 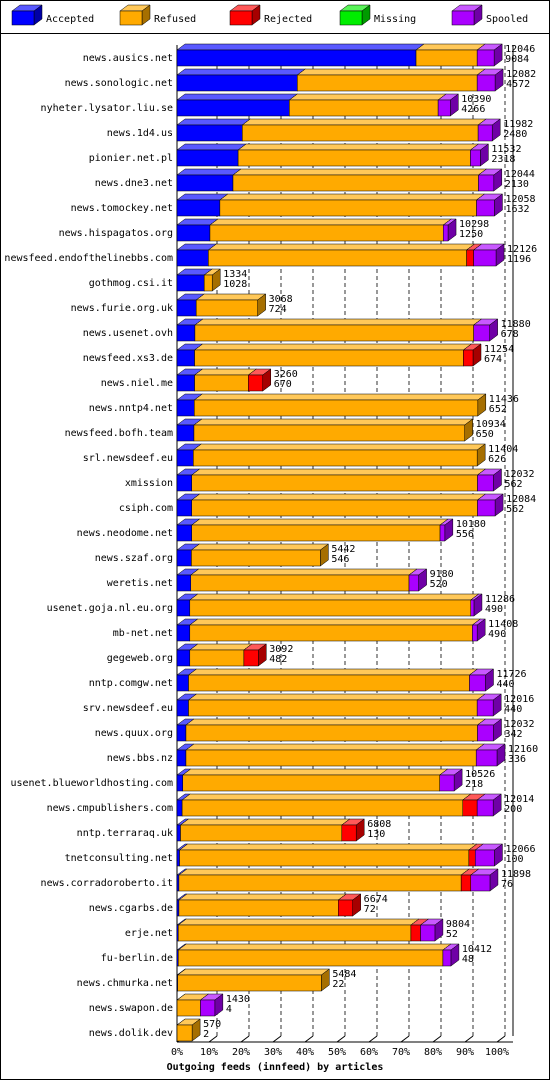 I want to click on x-tick-label: 50%, so click(x=337, y=1052).